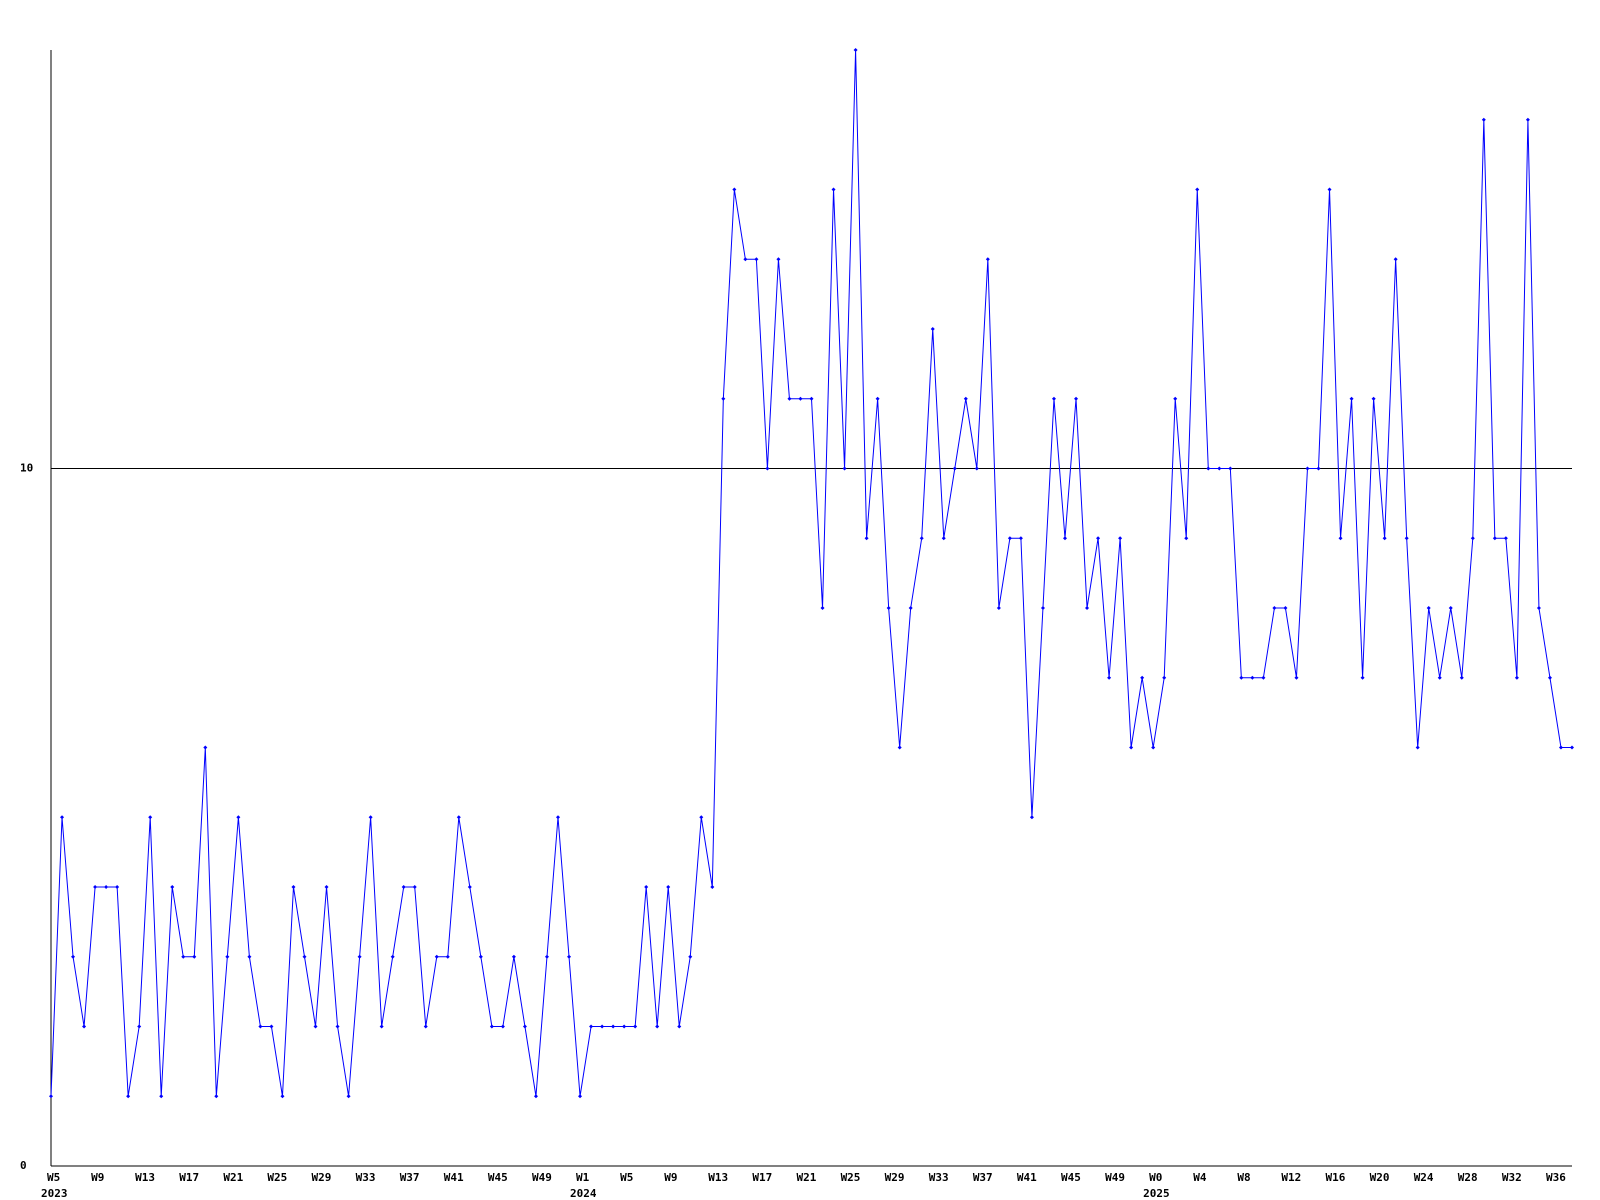 This screenshot has height=1200, width=1600. I want to click on year-label: 2023, so click(54, 1193).